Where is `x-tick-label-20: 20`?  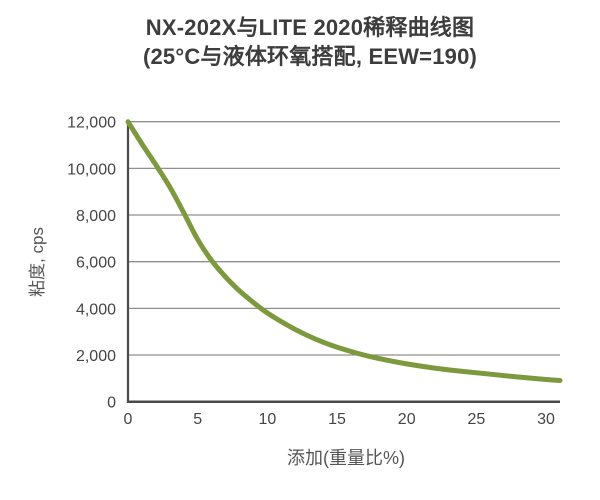
x-tick-label-20: 20 is located at coordinates (407, 419).